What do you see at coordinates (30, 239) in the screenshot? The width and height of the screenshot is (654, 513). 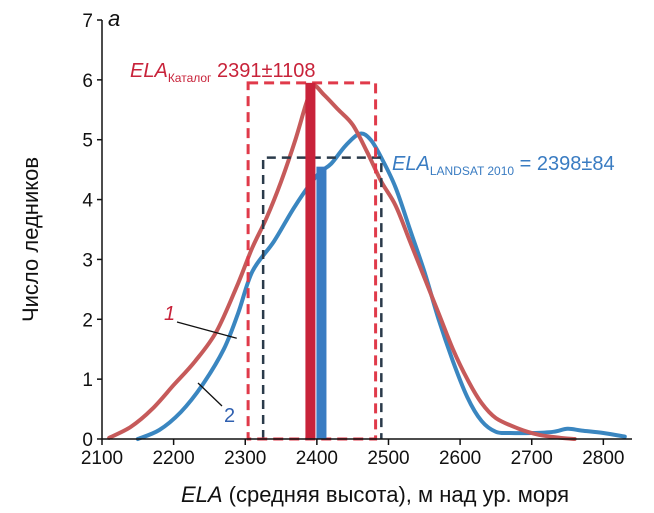 I see `y-axis-title: Число ледников` at bounding box center [30, 239].